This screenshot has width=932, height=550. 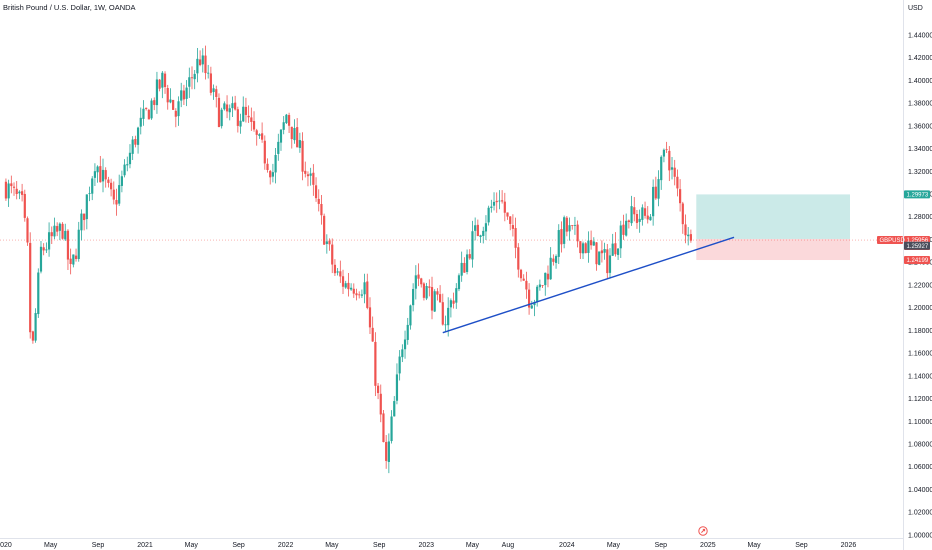 What do you see at coordinates (703, 531) in the screenshot?
I see `replay-icon` at bounding box center [703, 531].